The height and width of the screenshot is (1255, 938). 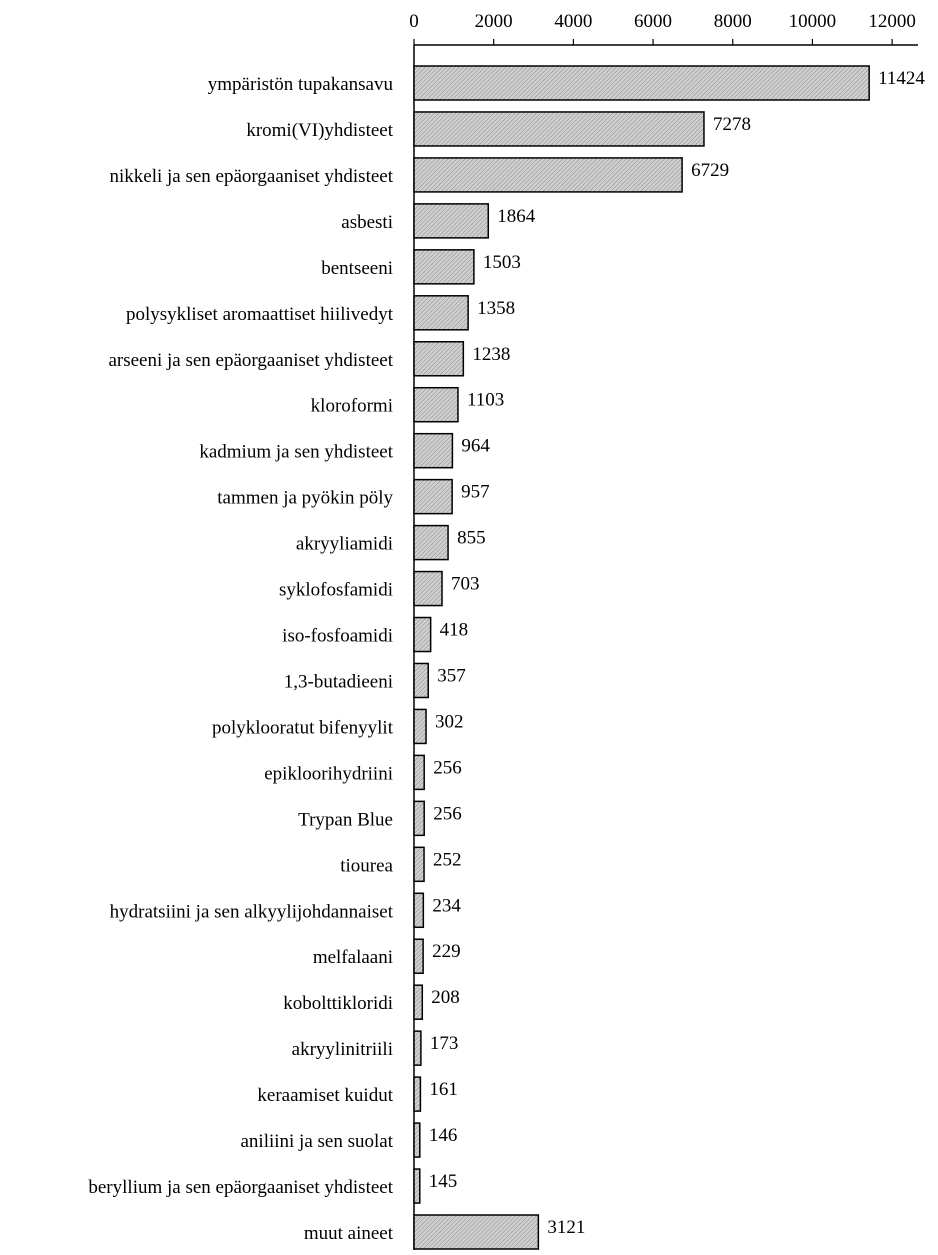 I want to click on data-label: 703, so click(x=465, y=584).